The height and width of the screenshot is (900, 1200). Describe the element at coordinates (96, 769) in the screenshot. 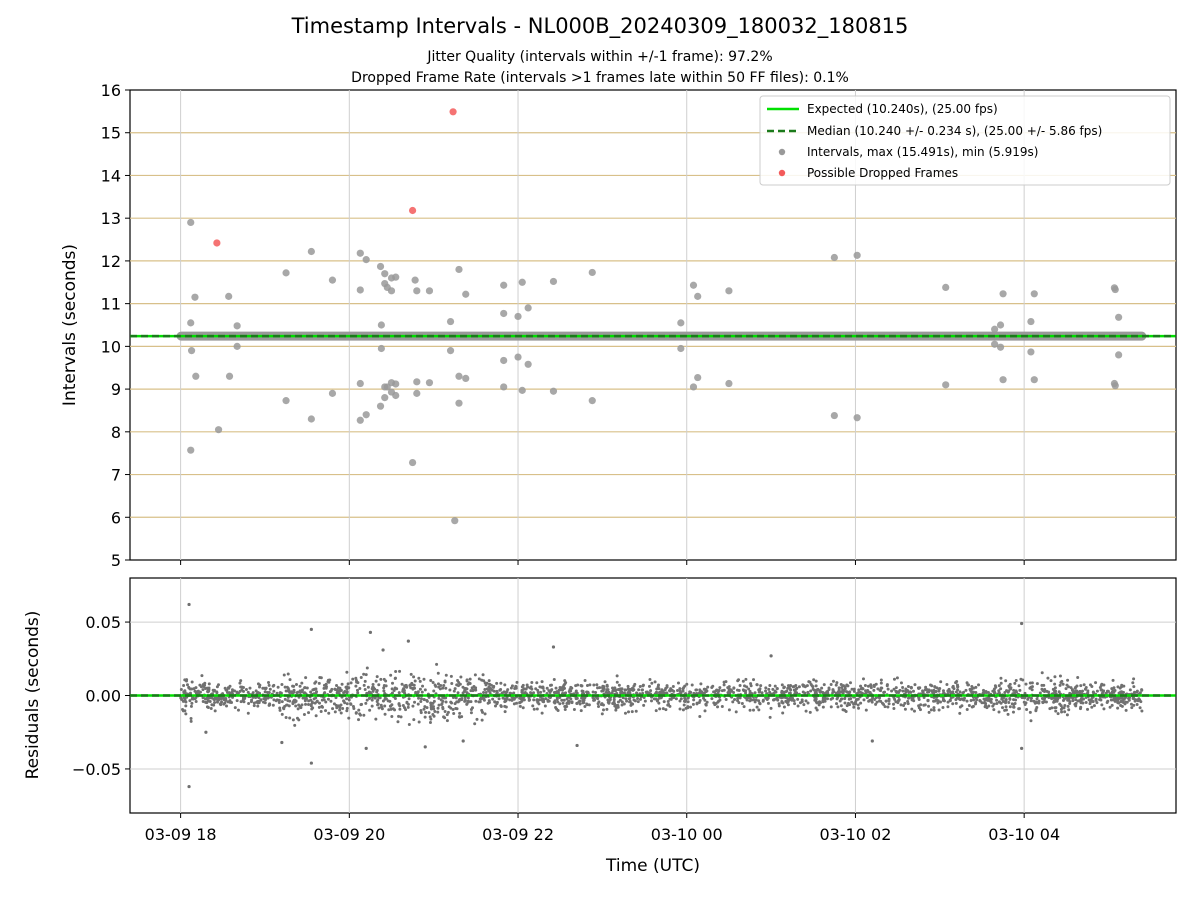

I see `residuals-y-tick-label: −0.05` at that location.